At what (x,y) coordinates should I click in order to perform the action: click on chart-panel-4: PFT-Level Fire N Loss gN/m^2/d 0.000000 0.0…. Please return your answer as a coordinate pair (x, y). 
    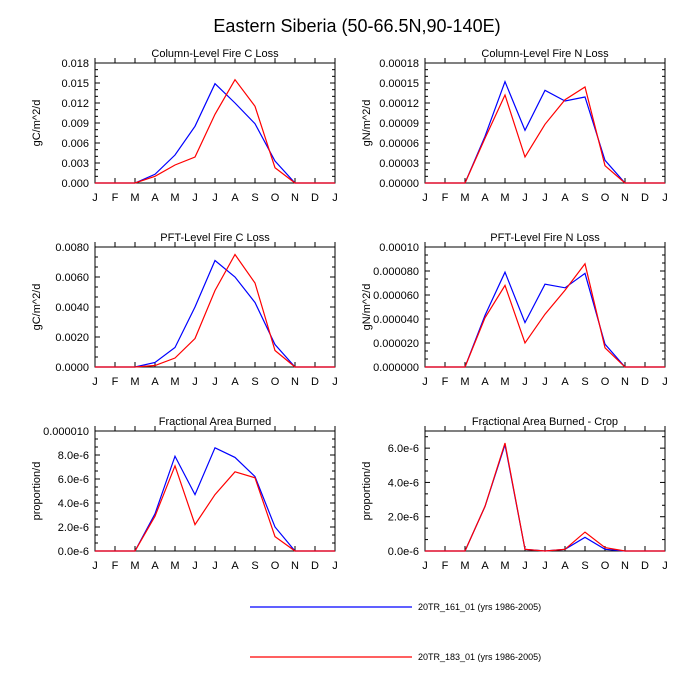
    Looking at the image, I should click on (514, 310).